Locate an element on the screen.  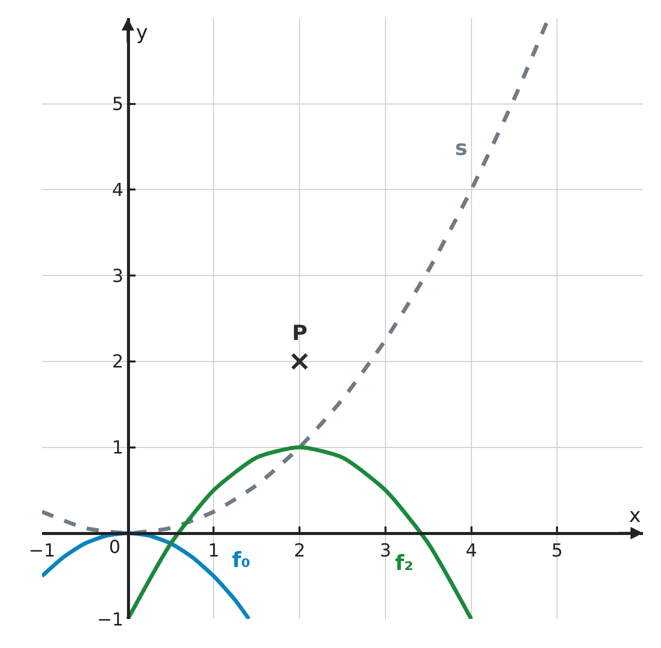
y-axis-title: y is located at coordinates (142, 32).